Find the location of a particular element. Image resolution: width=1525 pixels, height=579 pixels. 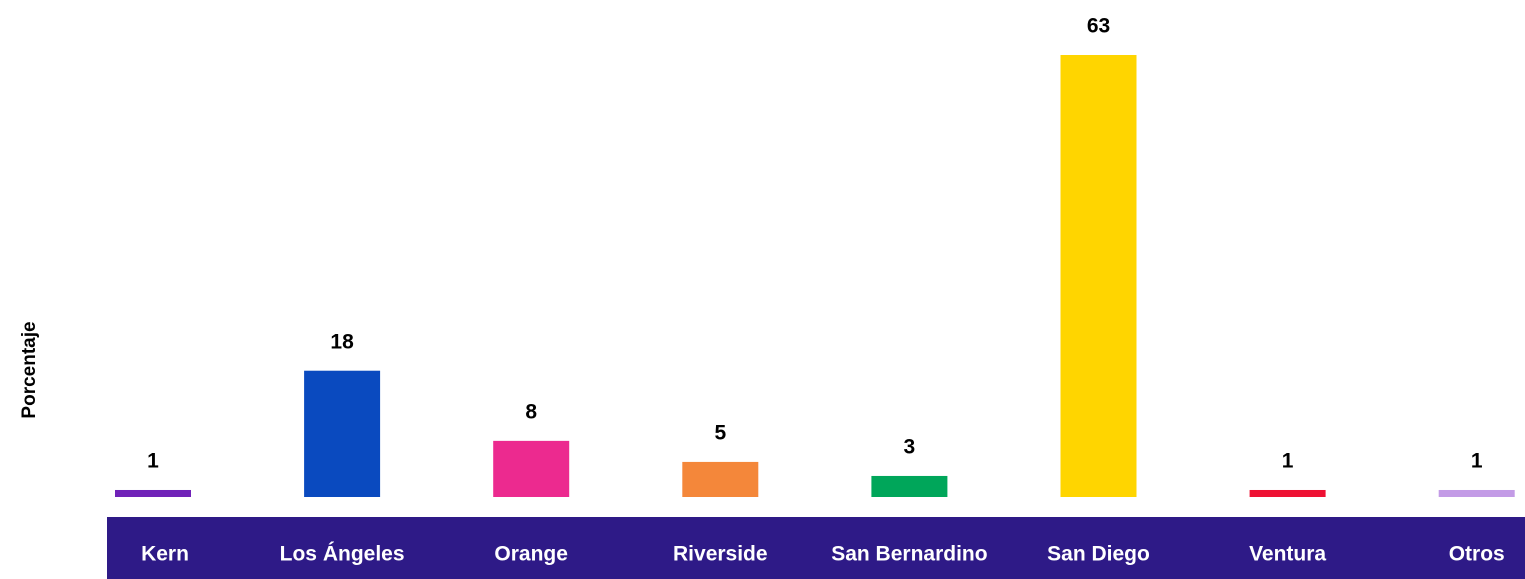

x-tick-label: Otros is located at coordinates (1477, 554).